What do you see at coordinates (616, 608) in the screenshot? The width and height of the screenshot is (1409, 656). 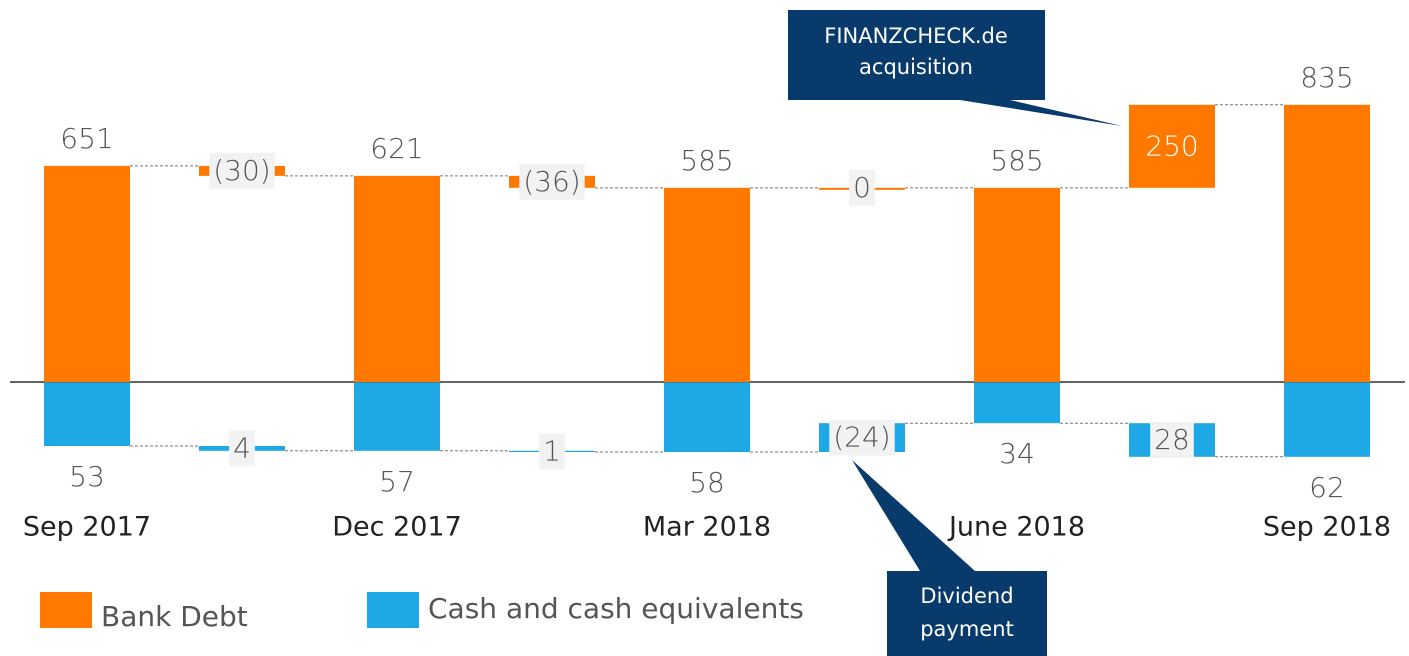 I see `legend-label: Cash and cash equivalents` at bounding box center [616, 608].